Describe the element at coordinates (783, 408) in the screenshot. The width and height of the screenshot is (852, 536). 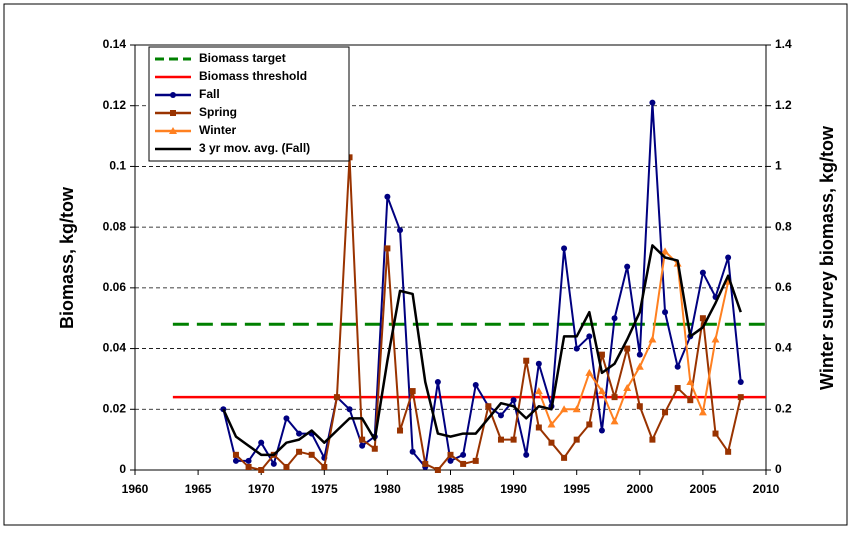
I see `y2-tick-label: 0.2` at that location.